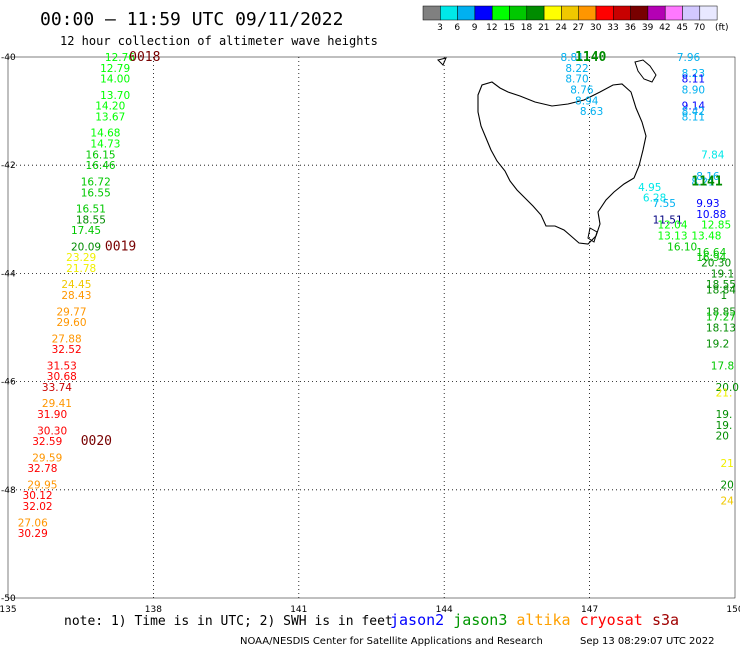  I want to click on bruny-island-coastline, so click(592, 235).